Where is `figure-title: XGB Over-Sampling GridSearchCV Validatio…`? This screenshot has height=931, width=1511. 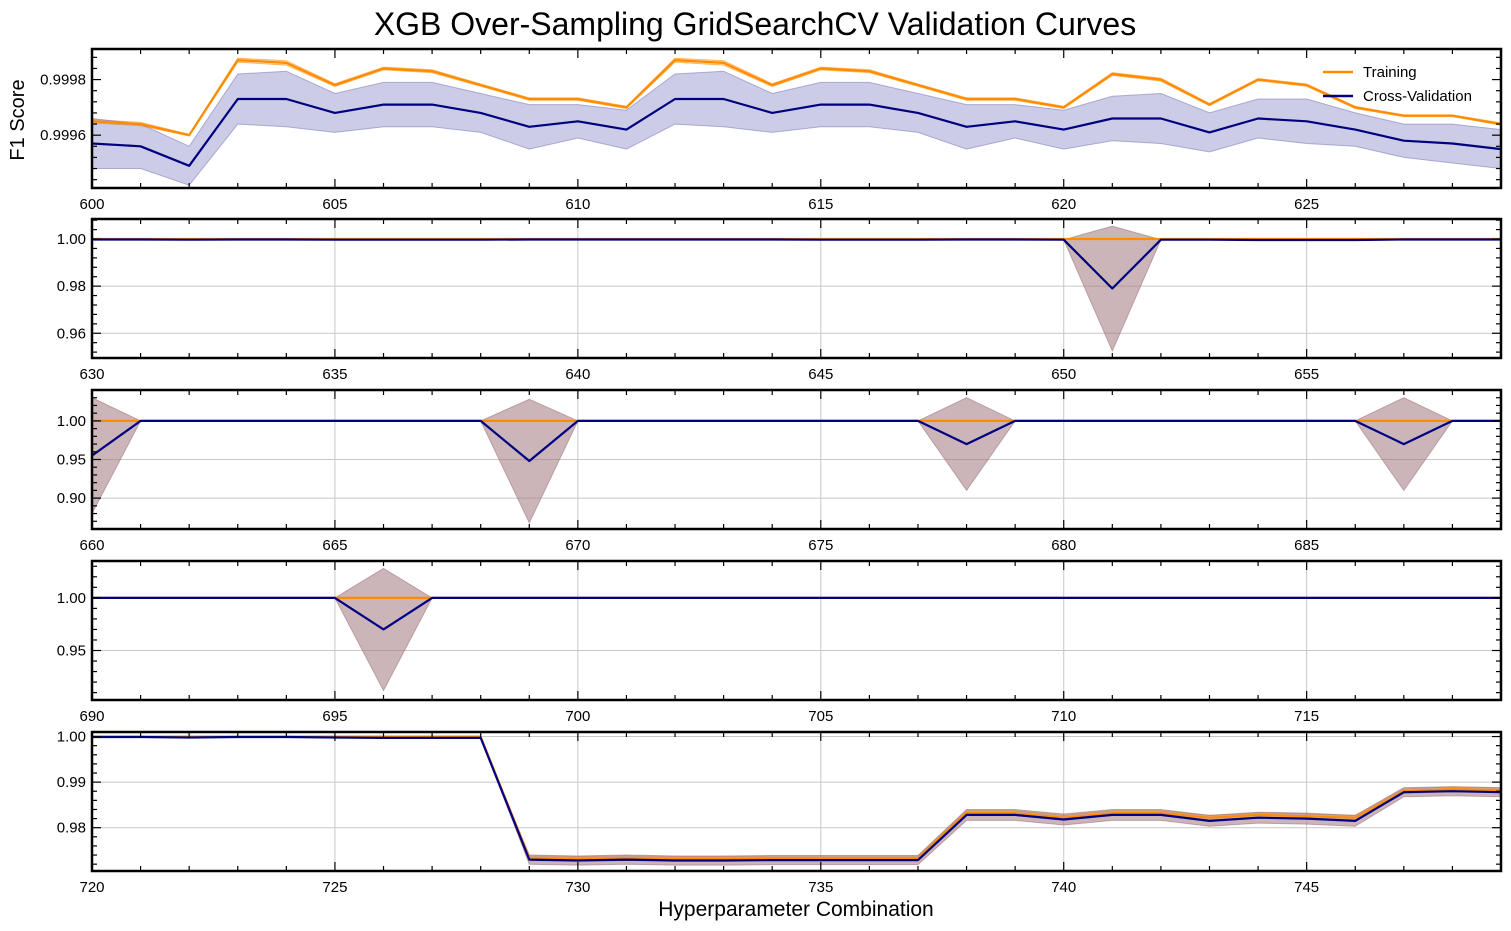
figure-title: XGB Over-Sampling GridSearchCV Validatio… is located at coordinates (755, 24).